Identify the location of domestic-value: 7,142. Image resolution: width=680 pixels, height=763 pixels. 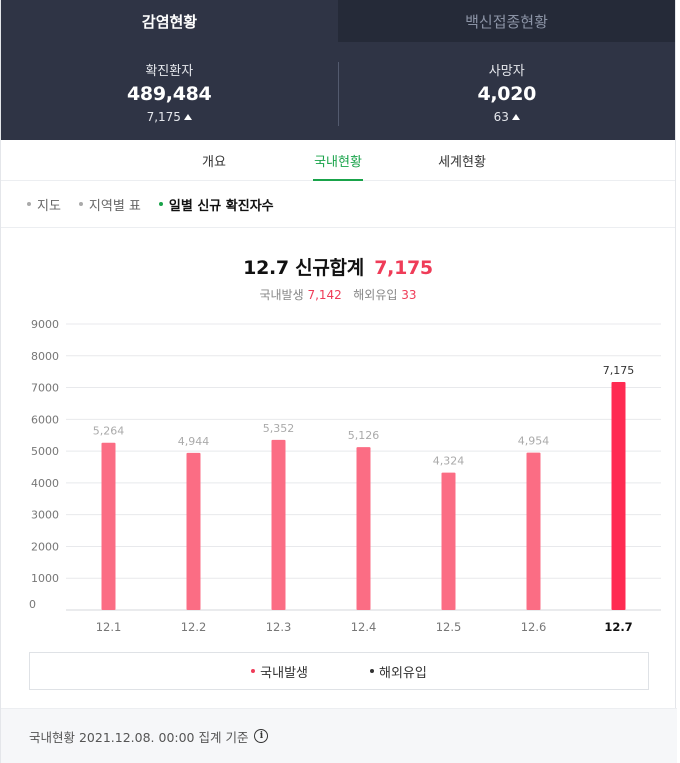
(324, 295).